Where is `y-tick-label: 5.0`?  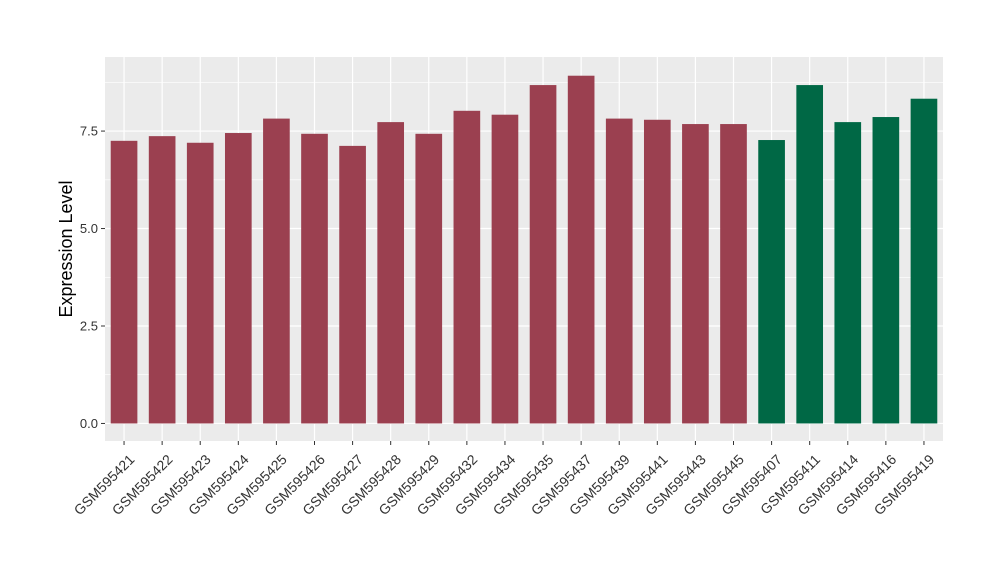 y-tick-label: 5.0 is located at coordinates (89, 228).